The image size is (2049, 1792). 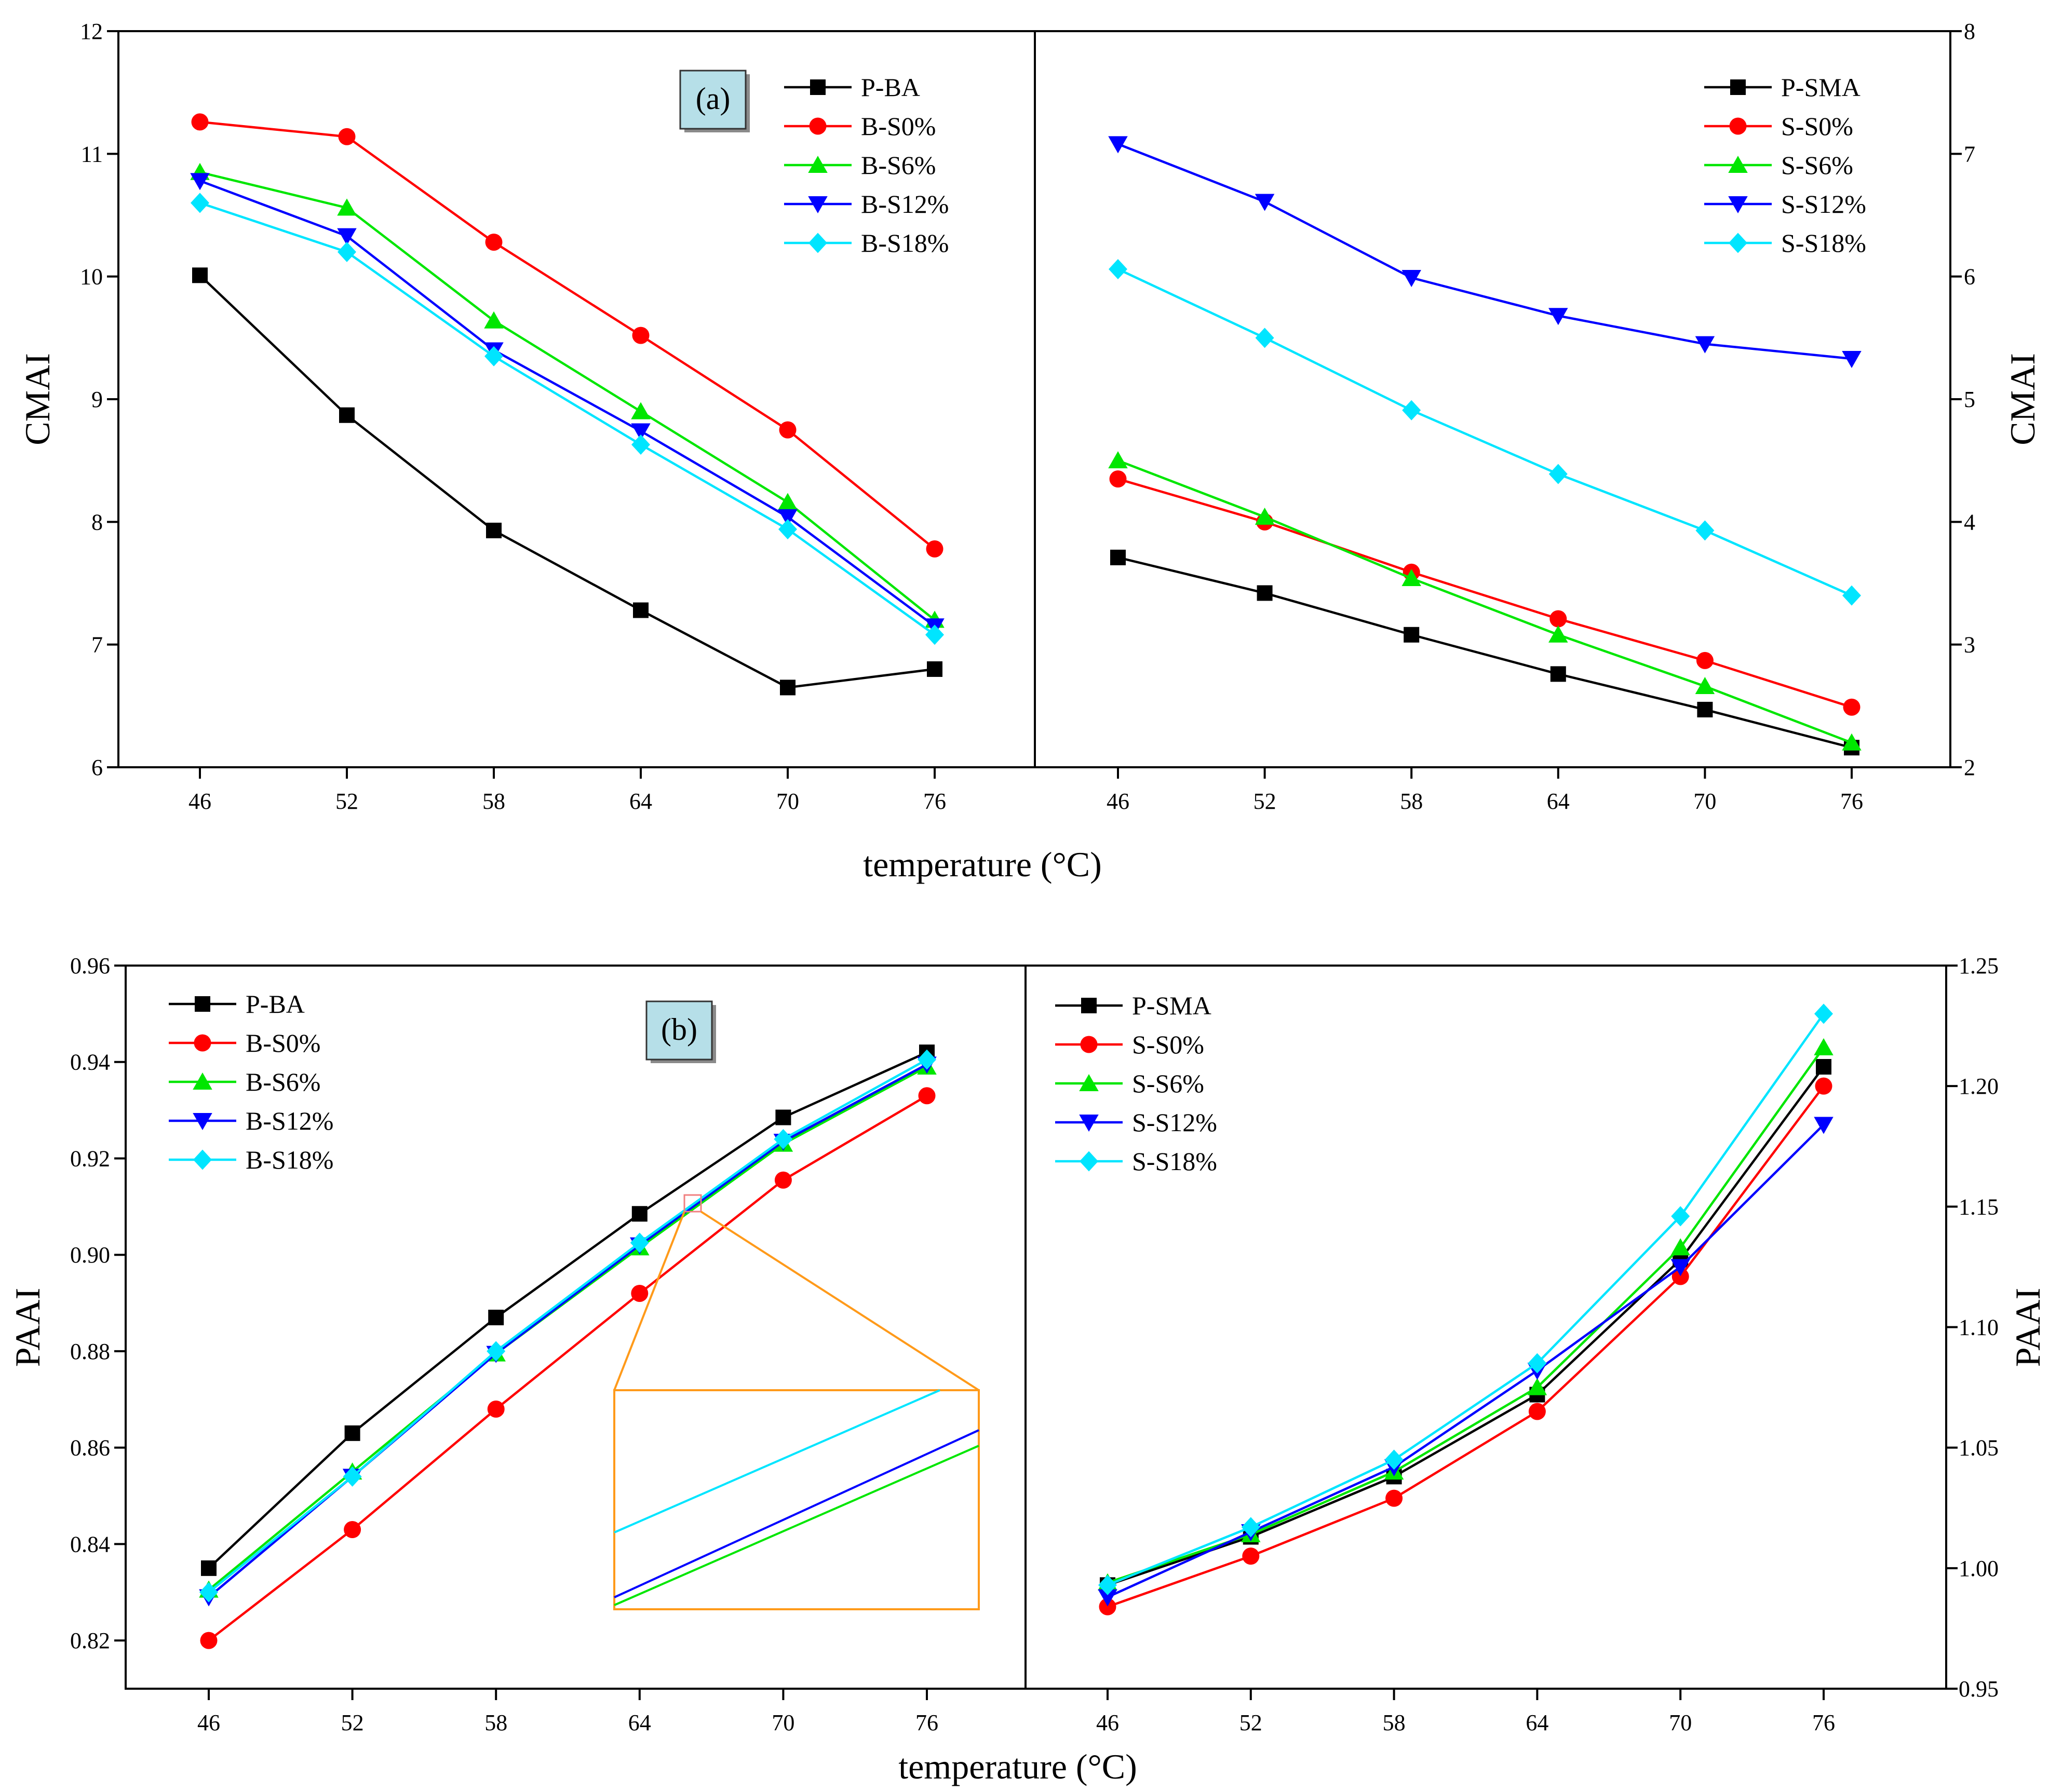 What do you see at coordinates (1969, 399) in the screenshot?
I see `a-right-y-tick-label: 5` at bounding box center [1969, 399].